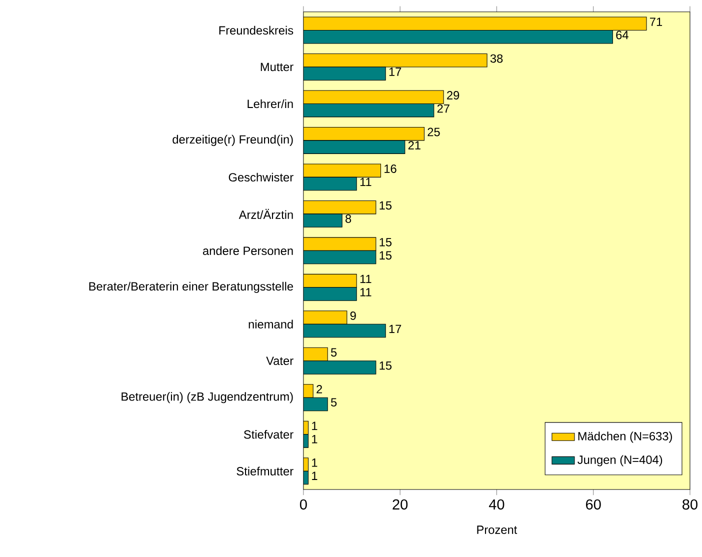 This screenshot has width=702, height=557. Describe the element at coordinates (497, 530) in the screenshot. I see `x-axis-title: Prozent` at that location.